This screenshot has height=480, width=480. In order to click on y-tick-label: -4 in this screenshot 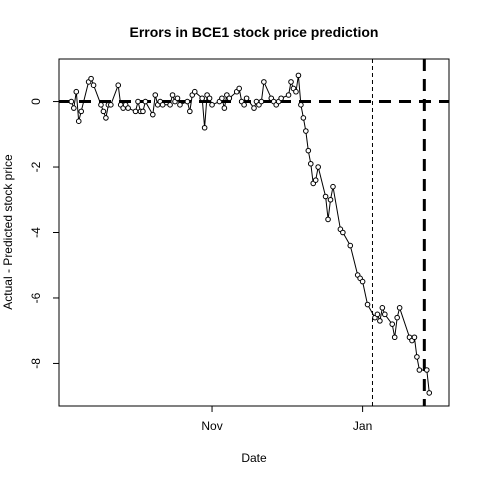, I will do `click(36, 232)`.